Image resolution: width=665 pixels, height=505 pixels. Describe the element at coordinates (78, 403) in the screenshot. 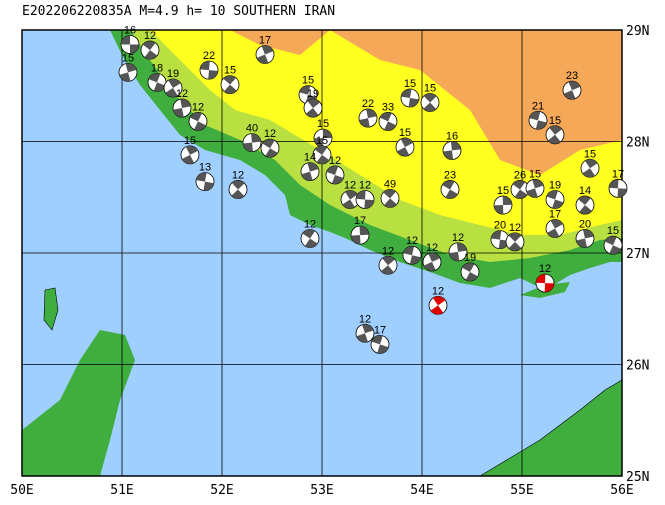

I see `qatar-land` at that location.